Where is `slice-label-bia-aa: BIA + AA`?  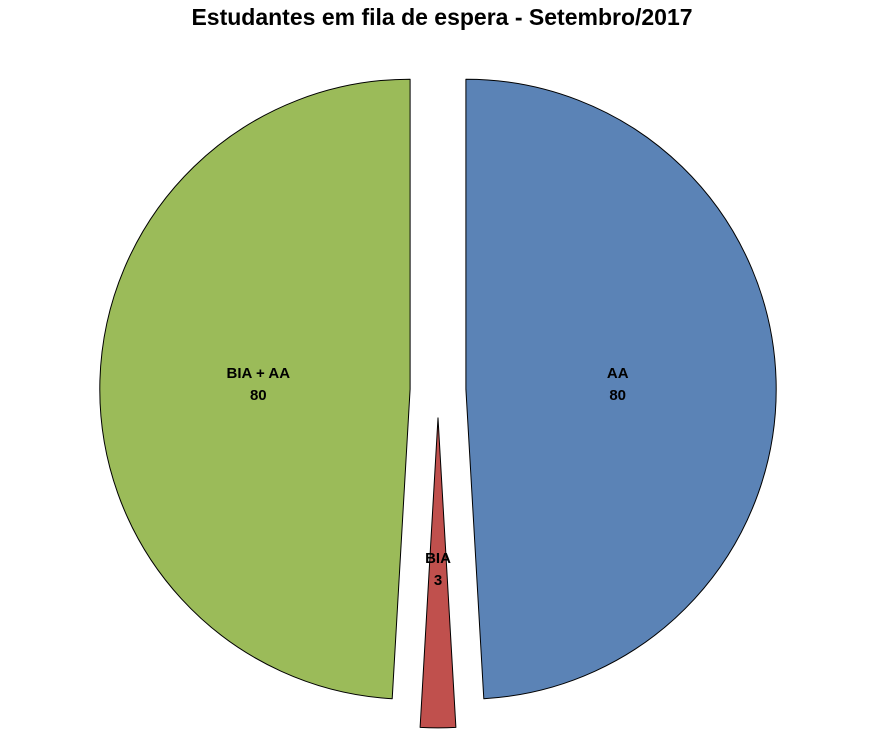 slice-label-bia-aa: BIA + AA is located at coordinates (259, 373).